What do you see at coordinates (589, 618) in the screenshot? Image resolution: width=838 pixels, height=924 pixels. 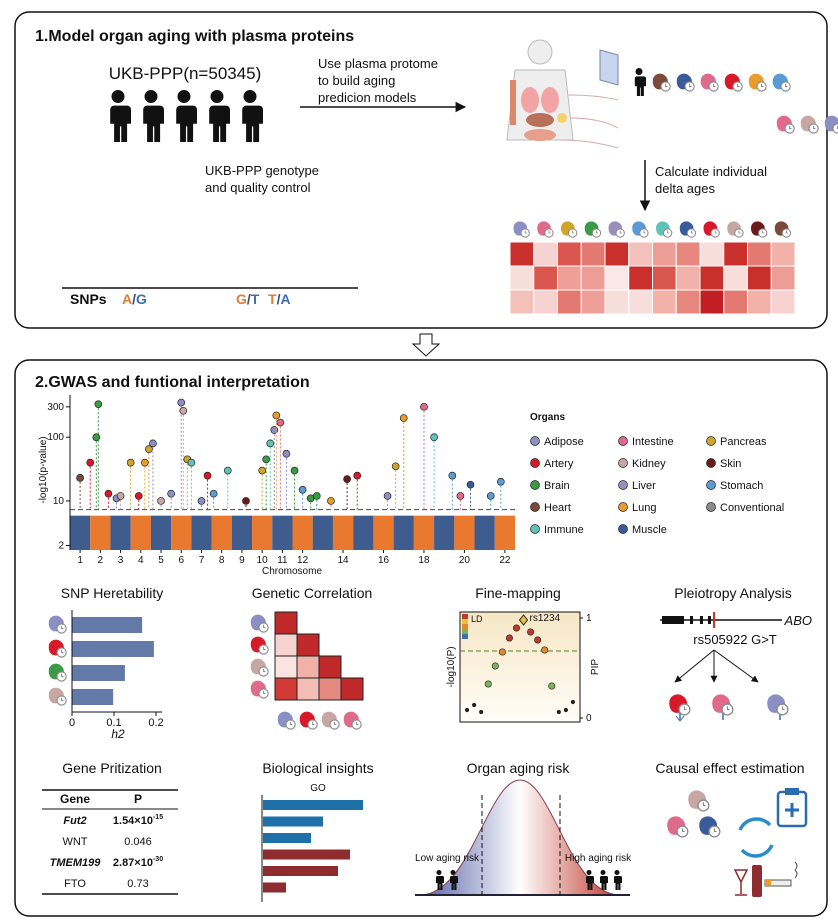 I see `y2-tick-label: 1` at bounding box center [589, 618].